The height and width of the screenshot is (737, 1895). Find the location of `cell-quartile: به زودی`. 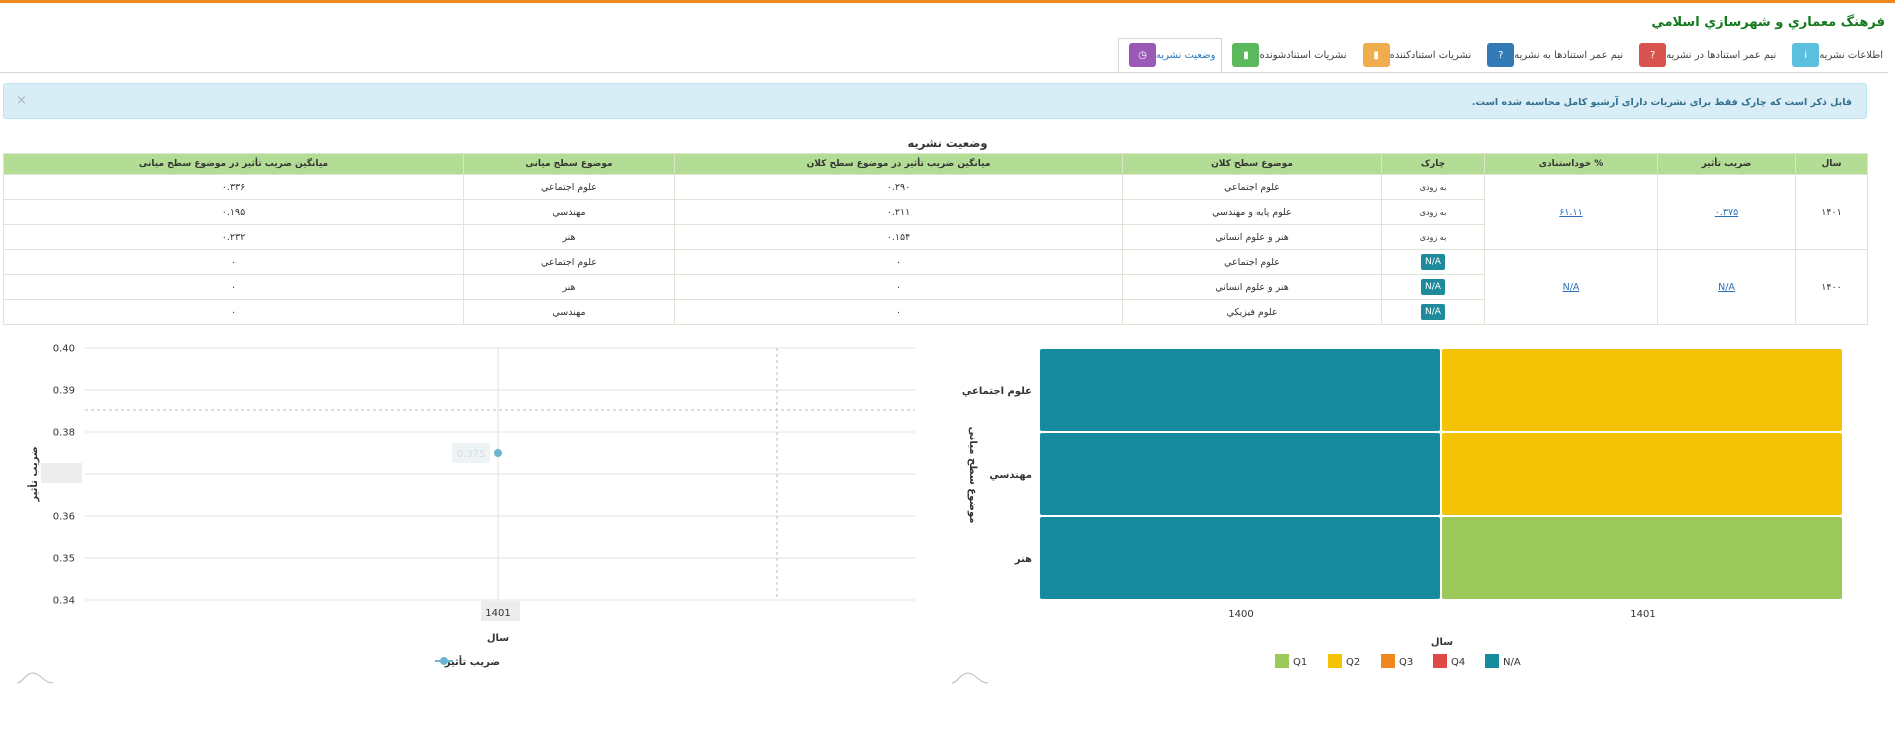

cell-quartile: به زودی is located at coordinates (1433, 212).